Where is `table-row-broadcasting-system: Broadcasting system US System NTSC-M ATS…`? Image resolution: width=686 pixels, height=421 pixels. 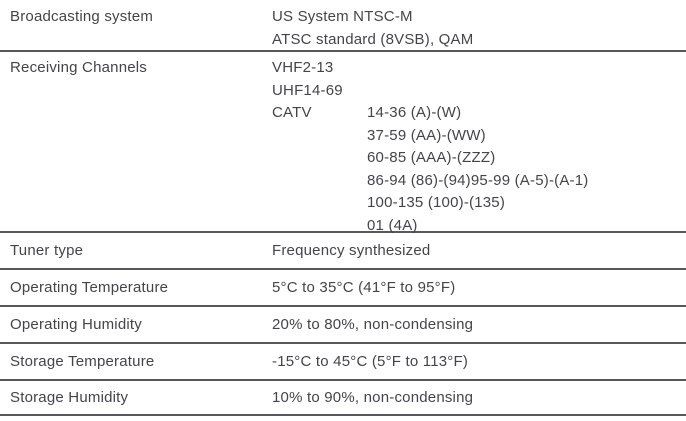 table-row-broadcasting-system: Broadcasting system US System NTSC-M ATS… is located at coordinates (343, 26).